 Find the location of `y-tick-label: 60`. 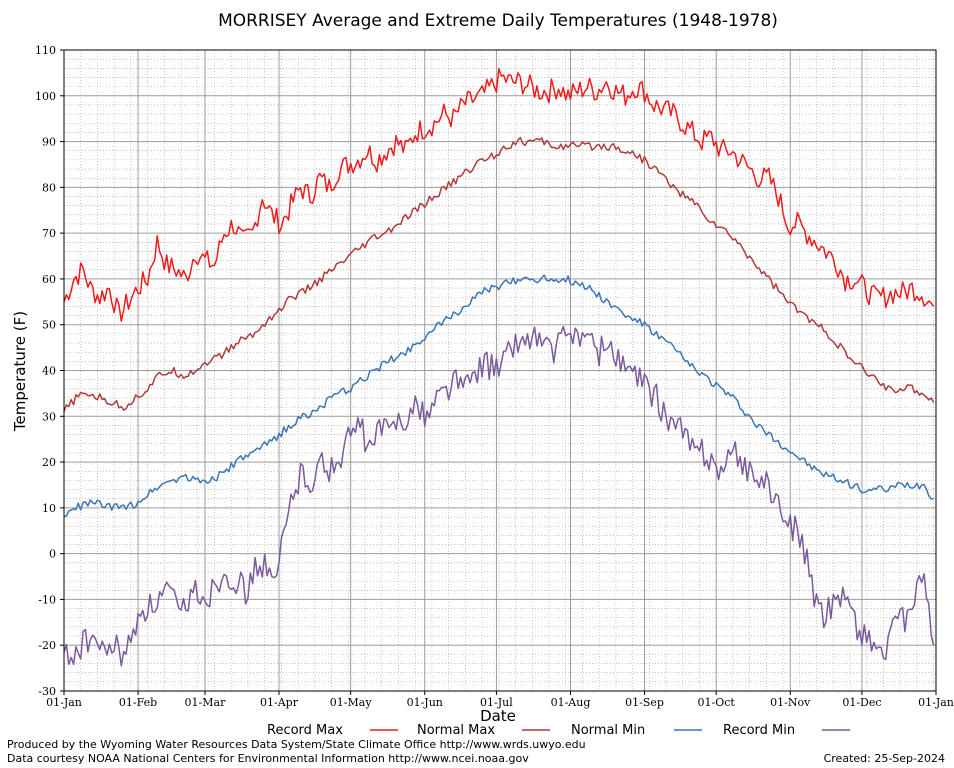

y-tick-label: 60 is located at coordinates (49, 279).